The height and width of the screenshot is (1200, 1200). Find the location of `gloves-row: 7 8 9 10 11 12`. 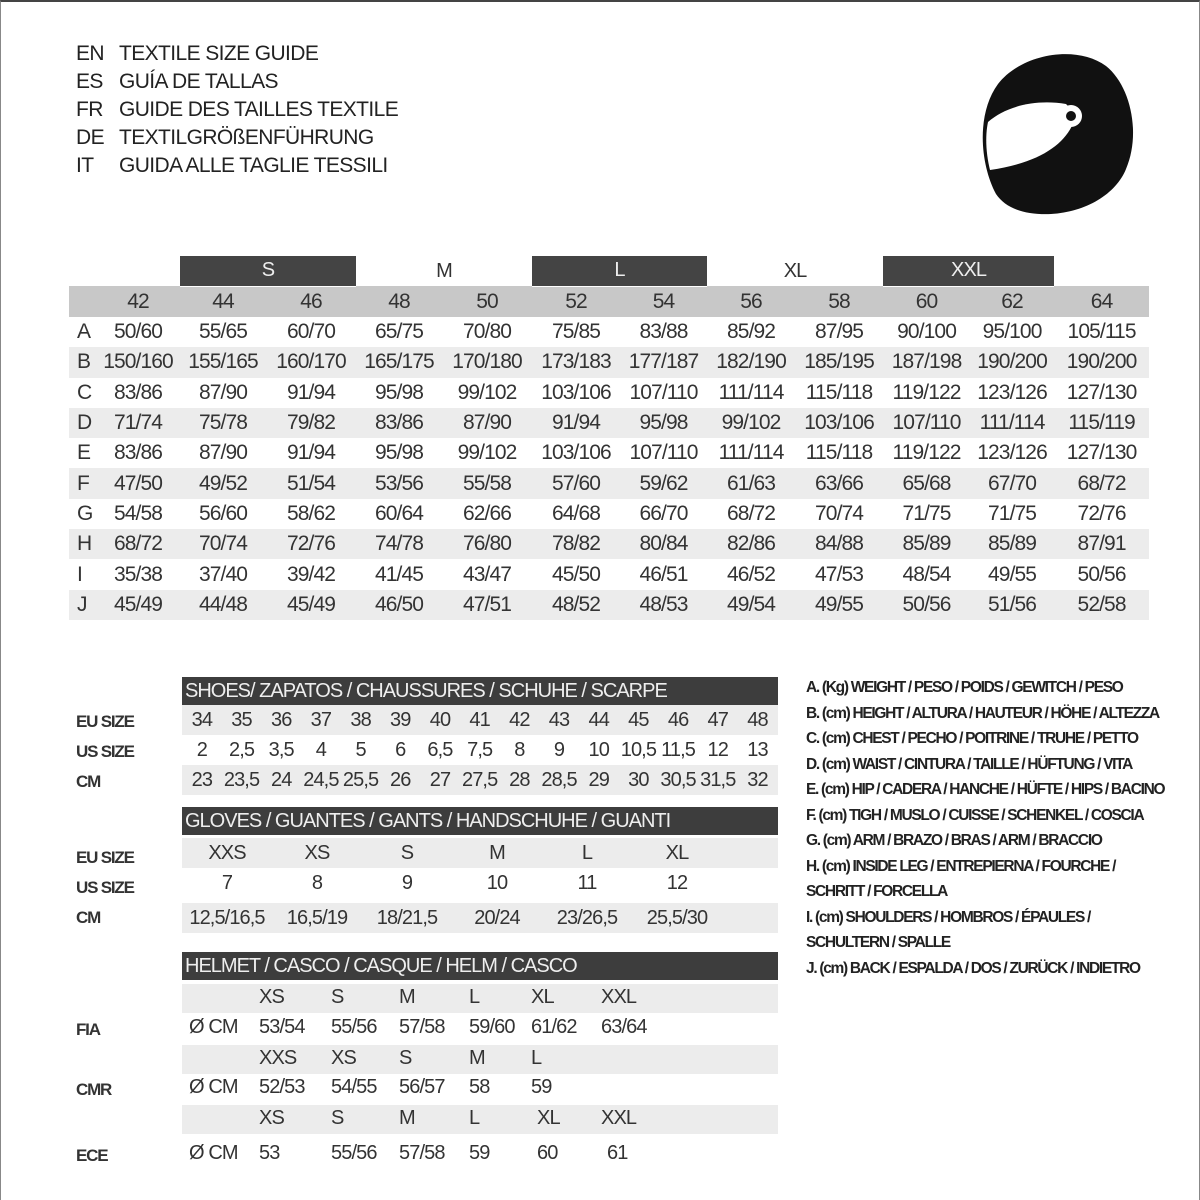

gloves-row: 7 8 9 10 11 12 is located at coordinates (480, 883).